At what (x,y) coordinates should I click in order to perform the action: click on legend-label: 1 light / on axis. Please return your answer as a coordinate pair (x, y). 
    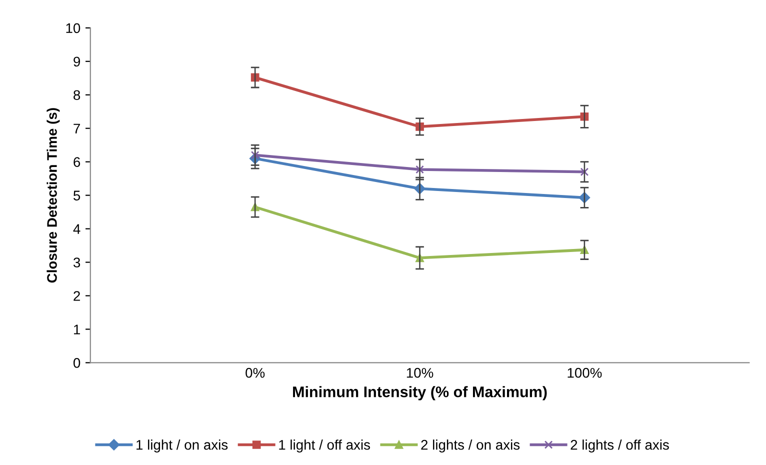
    Looking at the image, I should click on (182, 446).